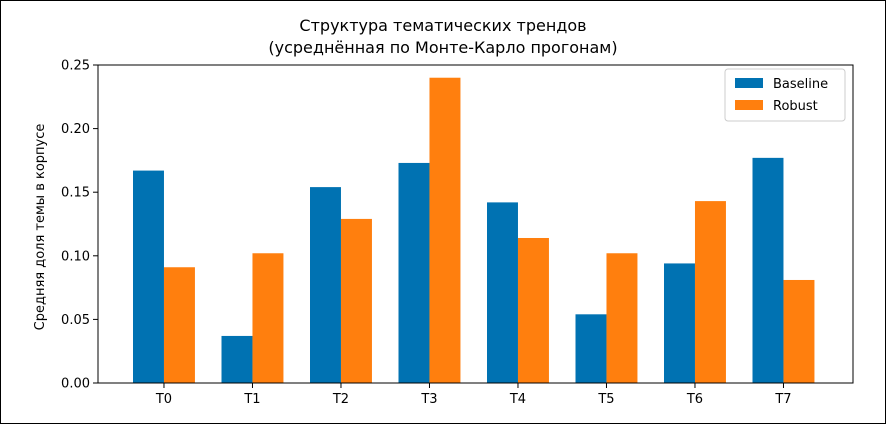 The height and width of the screenshot is (427, 886). What do you see at coordinates (679, 323) in the screenshot?
I see `bar-baseline-t6` at bounding box center [679, 323].